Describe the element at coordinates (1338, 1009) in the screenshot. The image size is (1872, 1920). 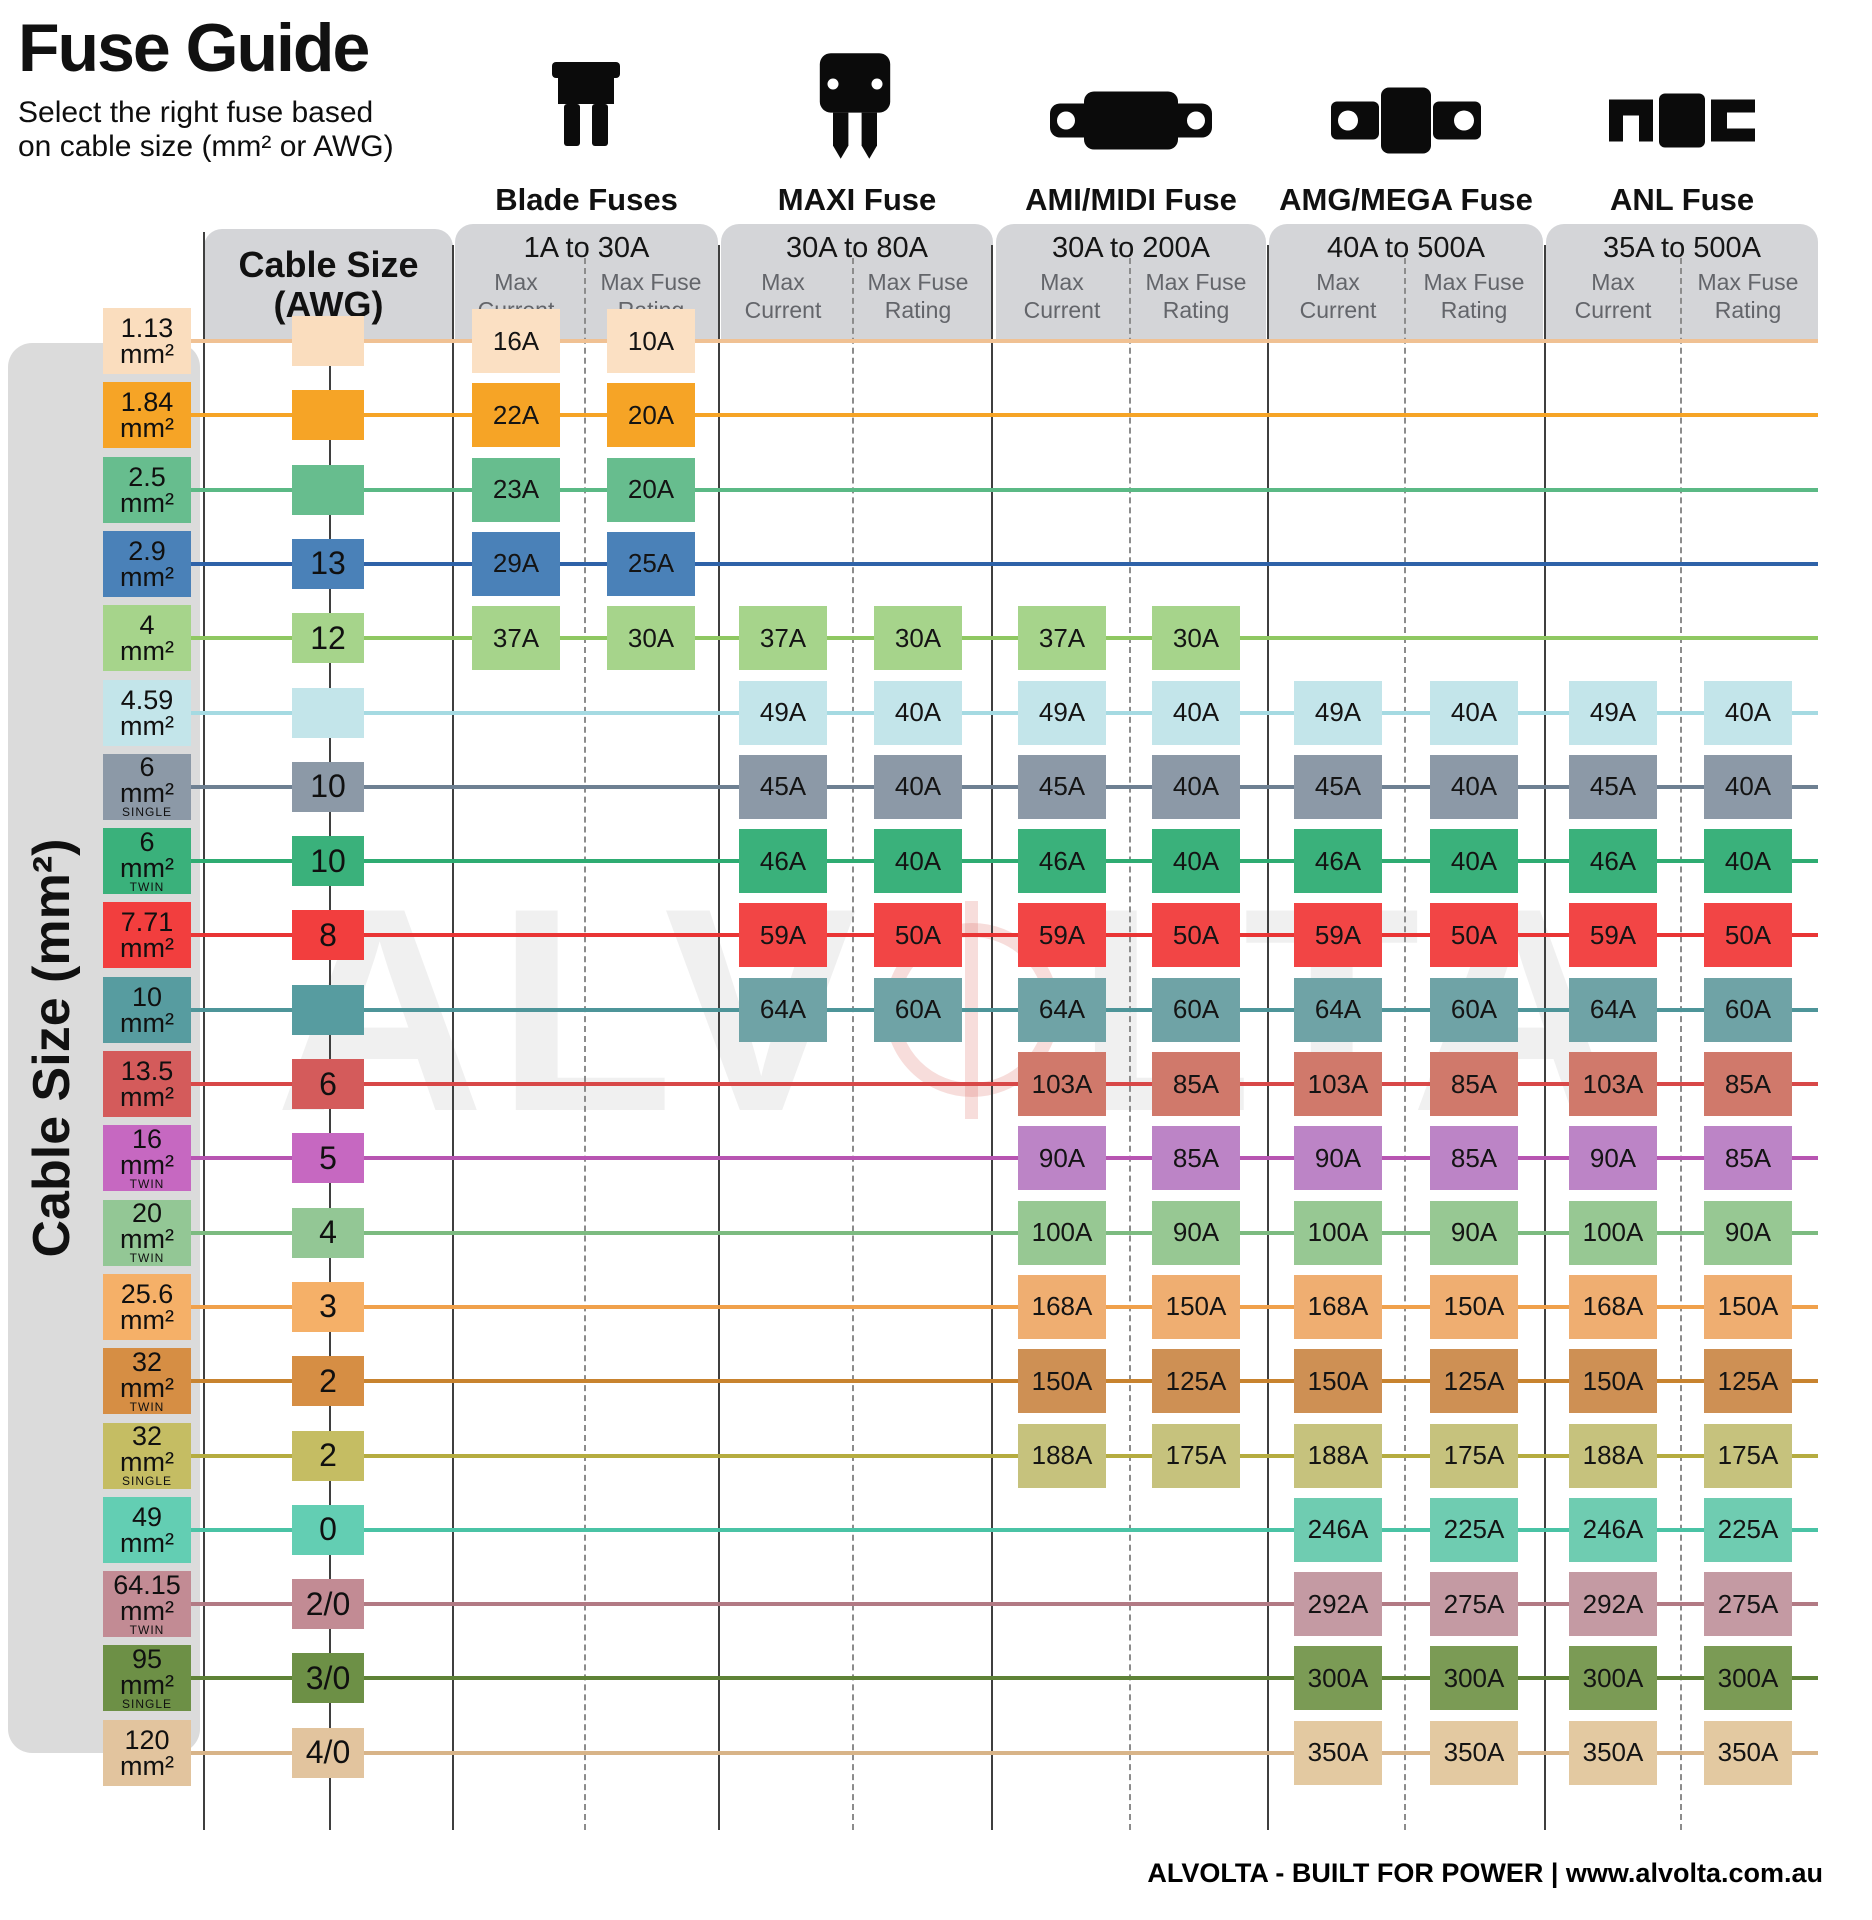
I see `amg-max-current-cell: 64A` at that location.